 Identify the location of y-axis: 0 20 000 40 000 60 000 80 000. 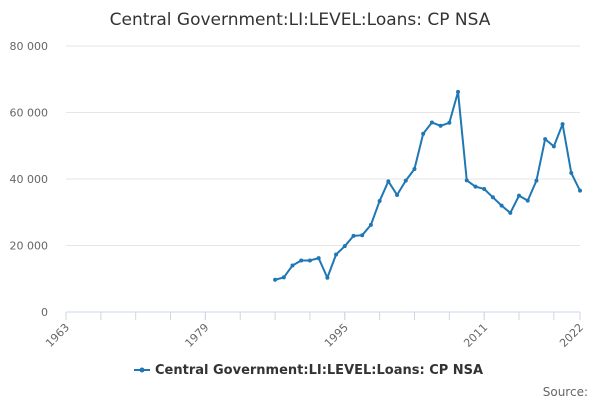
(29, 179).